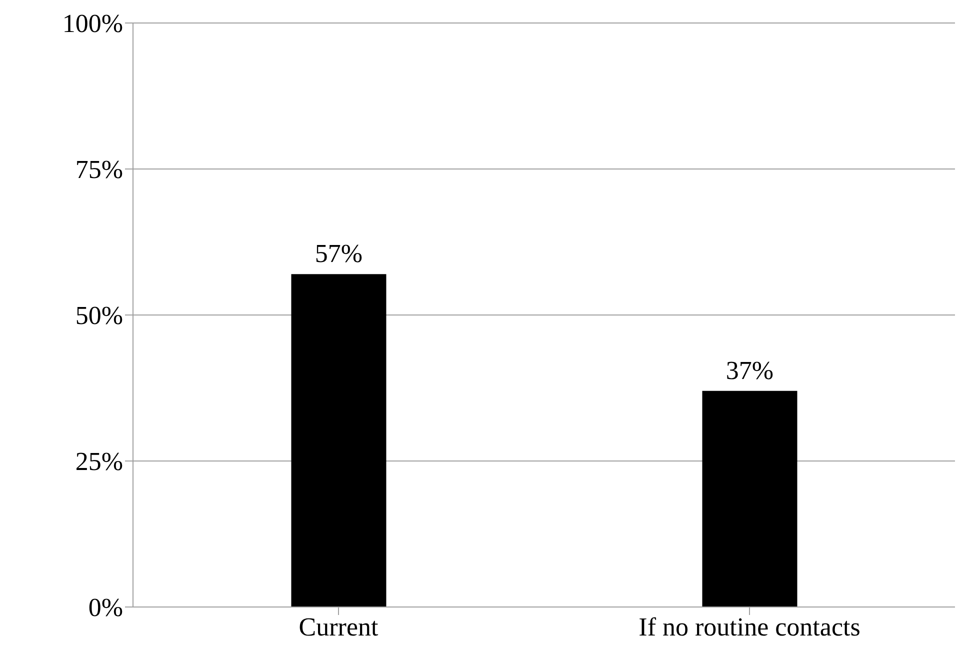 Image resolution: width=957 pixels, height=666 pixels. What do you see at coordinates (99, 315) in the screenshot?
I see `y-tick-label: 50%` at bounding box center [99, 315].